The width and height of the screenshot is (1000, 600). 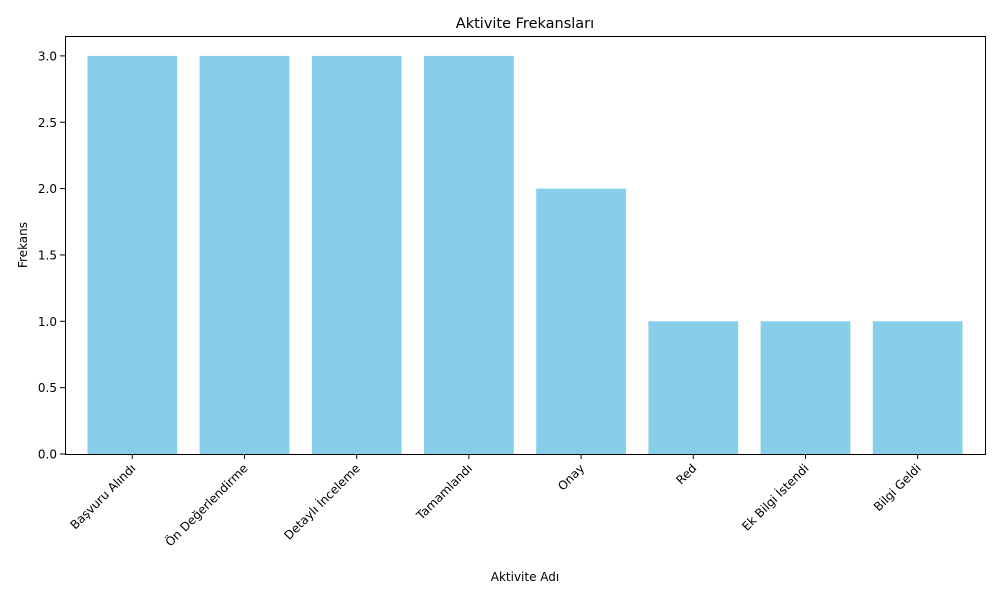 What do you see at coordinates (571, 477) in the screenshot?
I see `x-tick-label: Onay` at bounding box center [571, 477].